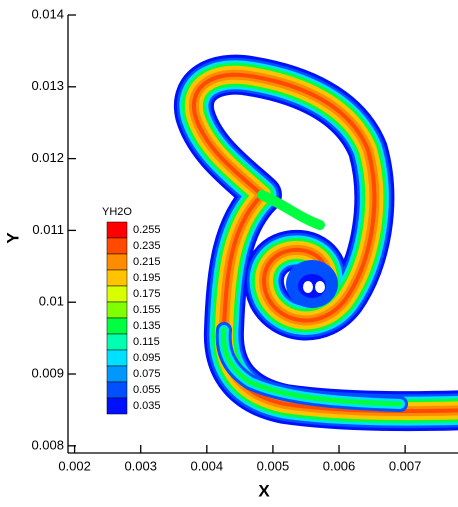 This screenshot has height=507, width=458. I want to click on legend-title: YH2O, so click(117, 212).